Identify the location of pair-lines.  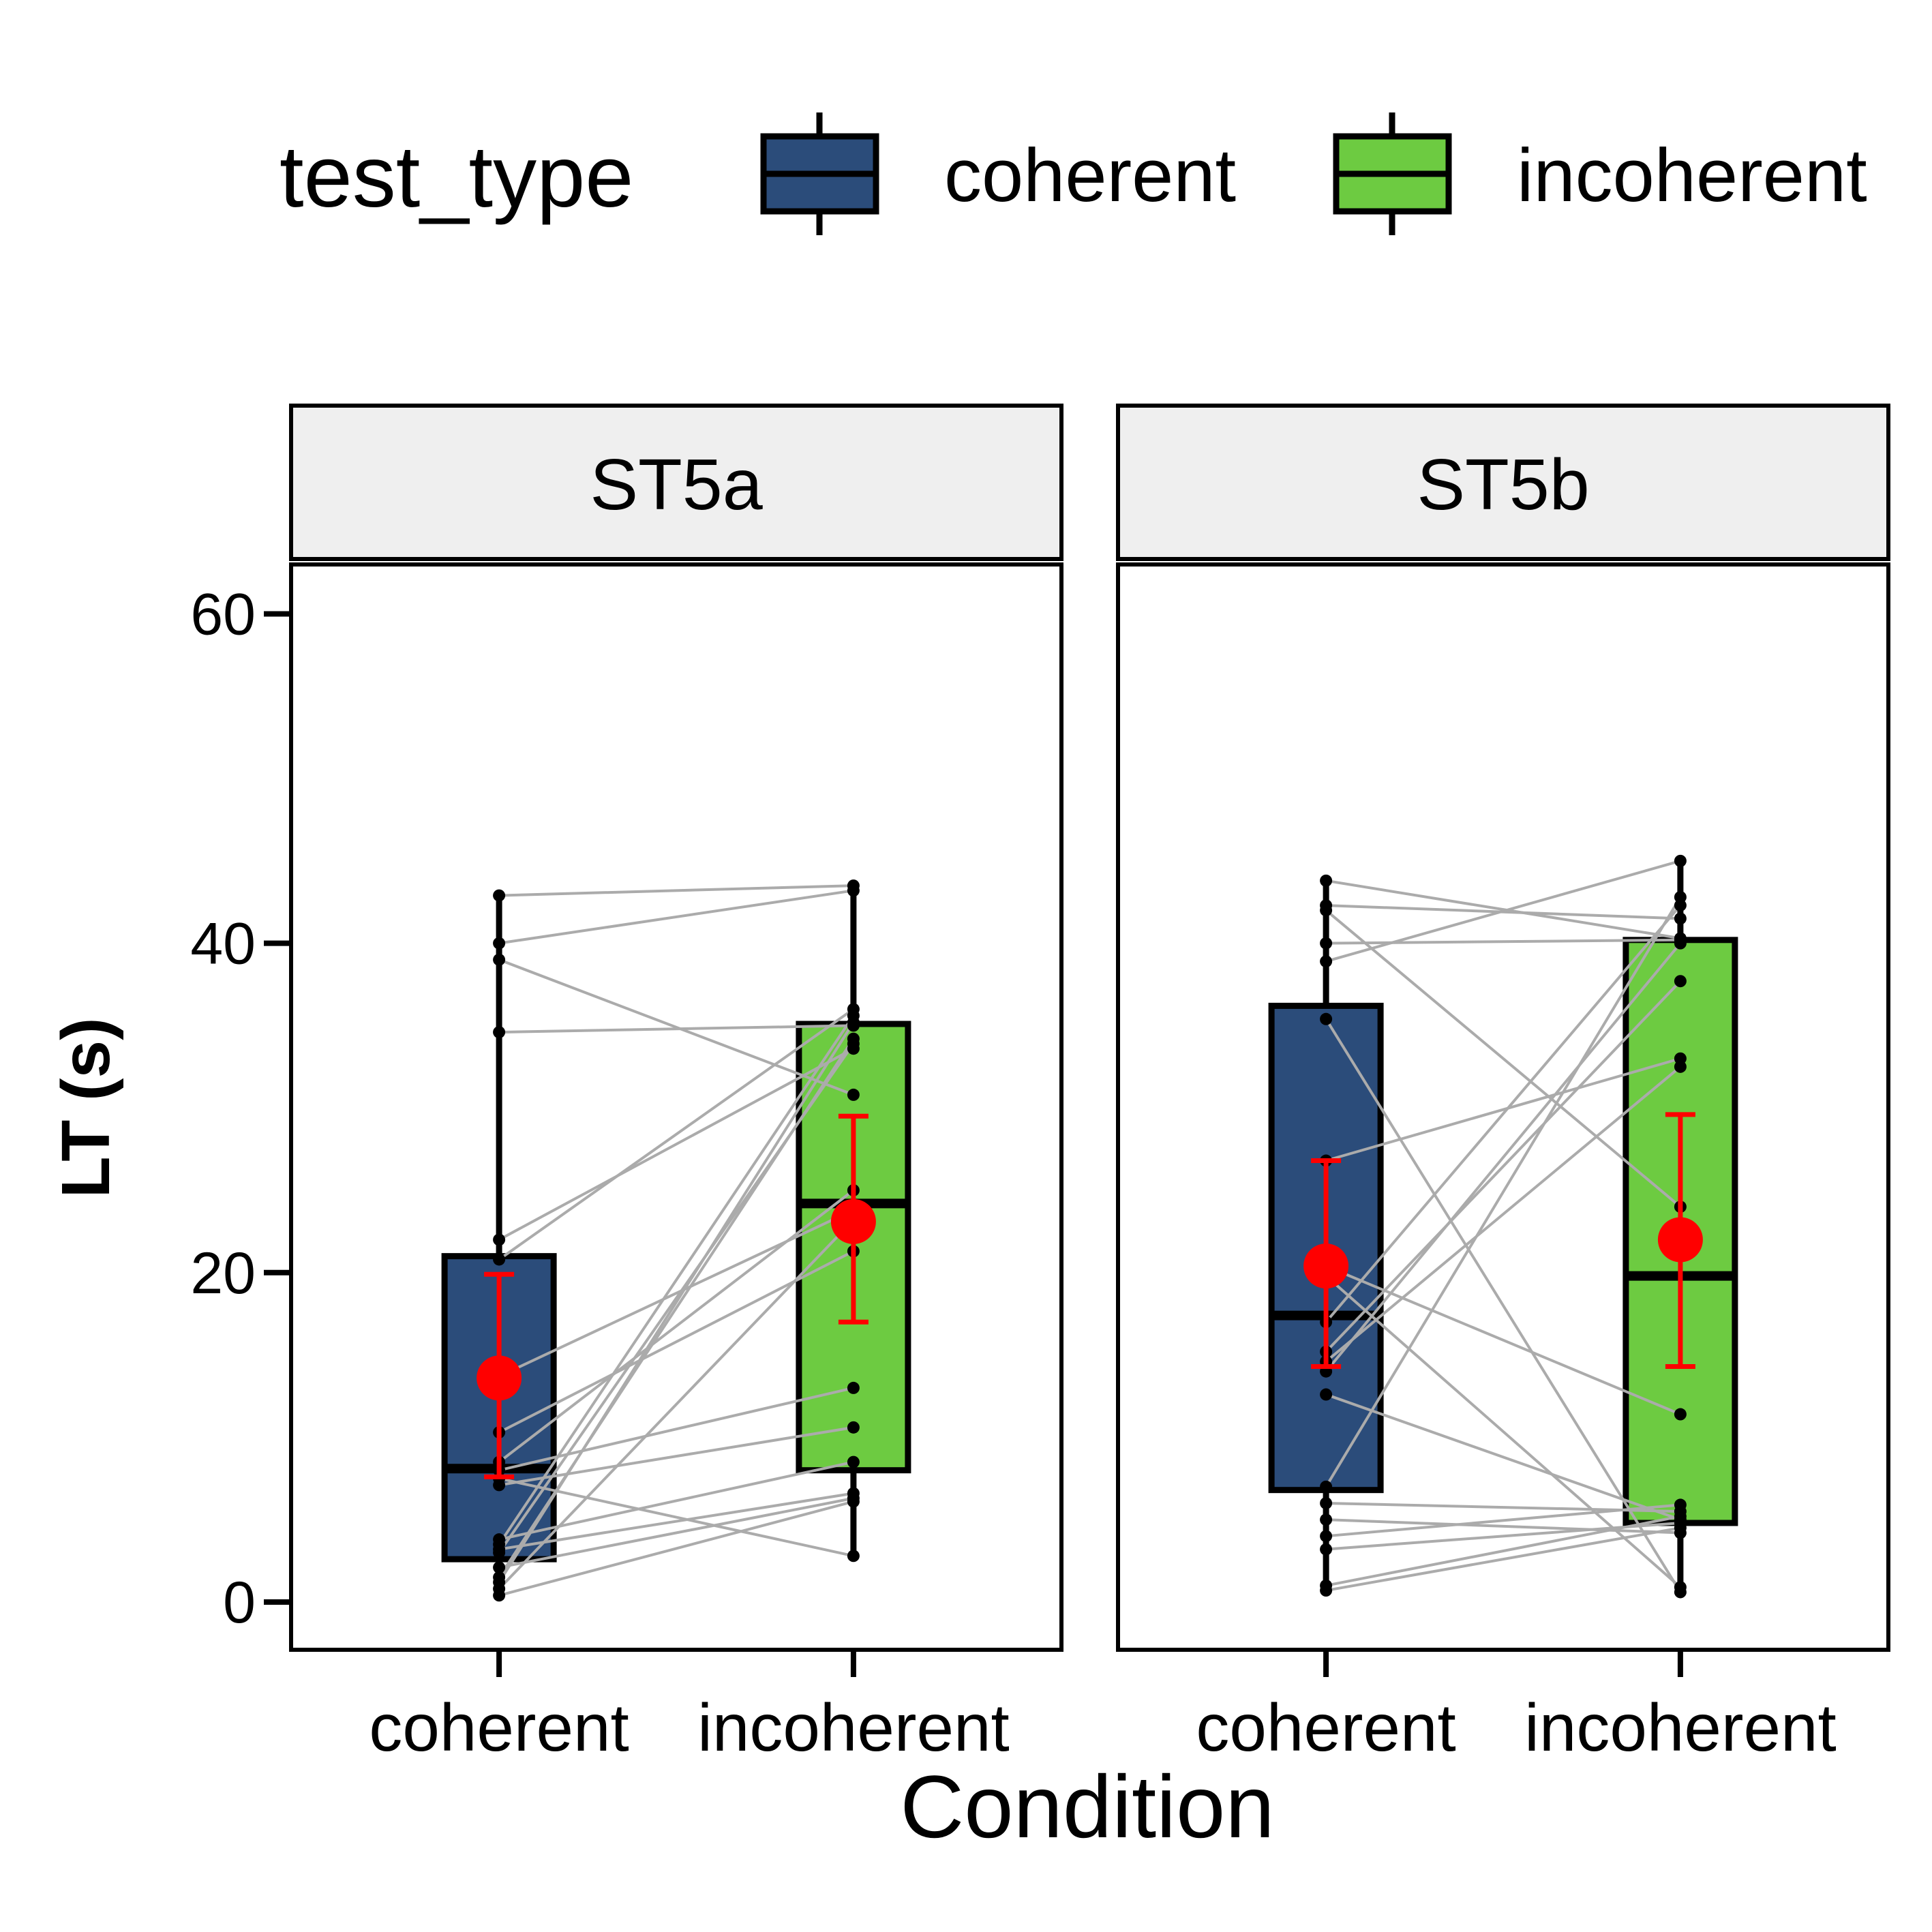
(1504, 1226).